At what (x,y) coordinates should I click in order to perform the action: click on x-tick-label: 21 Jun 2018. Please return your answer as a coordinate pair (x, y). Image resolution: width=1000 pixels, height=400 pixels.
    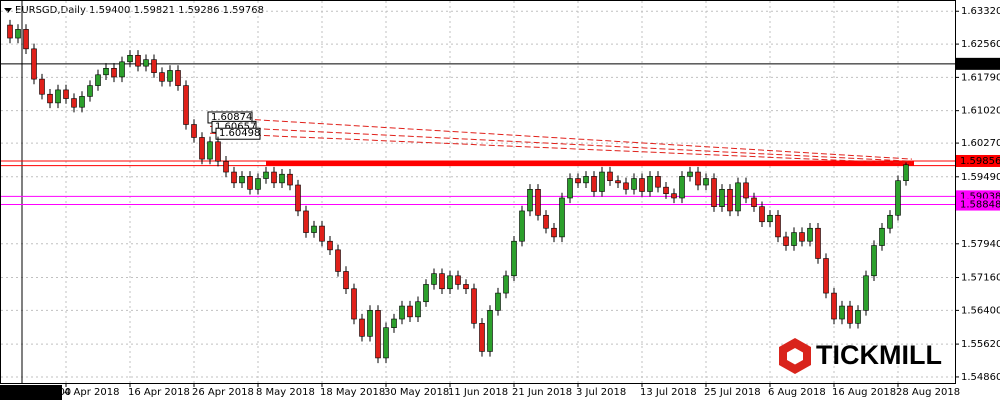
    Looking at the image, I should click on (542, 392).